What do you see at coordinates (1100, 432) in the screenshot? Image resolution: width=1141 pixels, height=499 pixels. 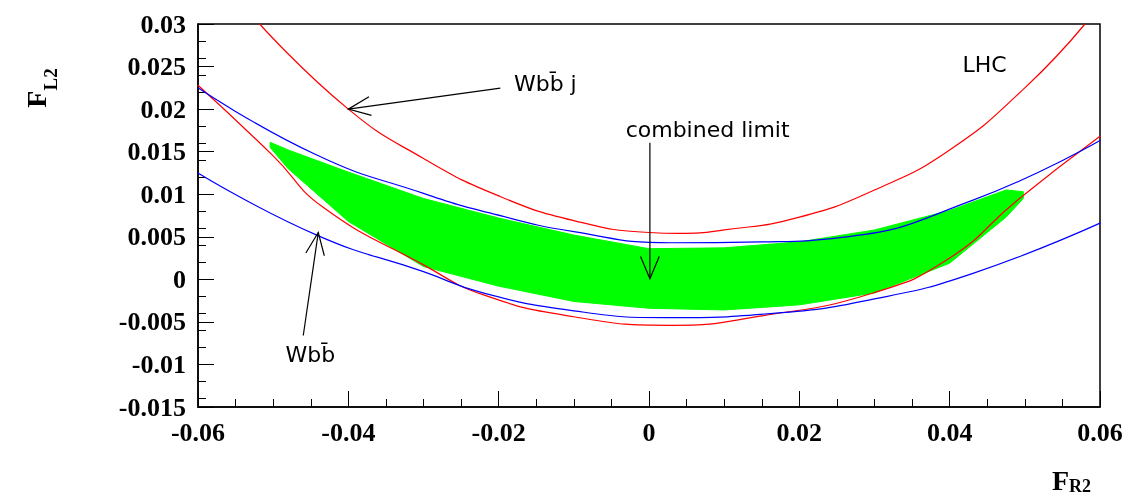 I see `x-tick-label: 0.06` at bounding box center [1100, 432].